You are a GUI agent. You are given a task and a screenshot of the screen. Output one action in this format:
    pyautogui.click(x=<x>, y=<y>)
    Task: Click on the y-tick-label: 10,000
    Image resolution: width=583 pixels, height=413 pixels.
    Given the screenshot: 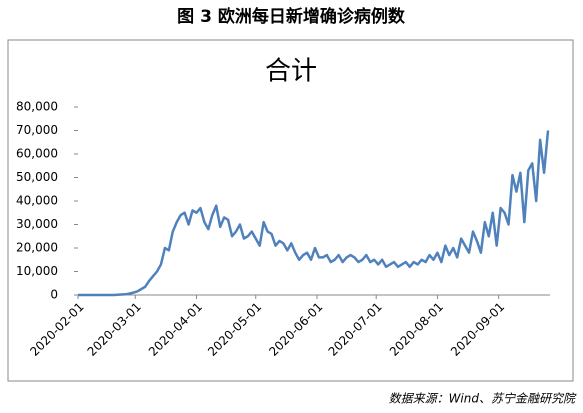 What is the action you would take?
    pyautogui.click(x=37, y=271)
    